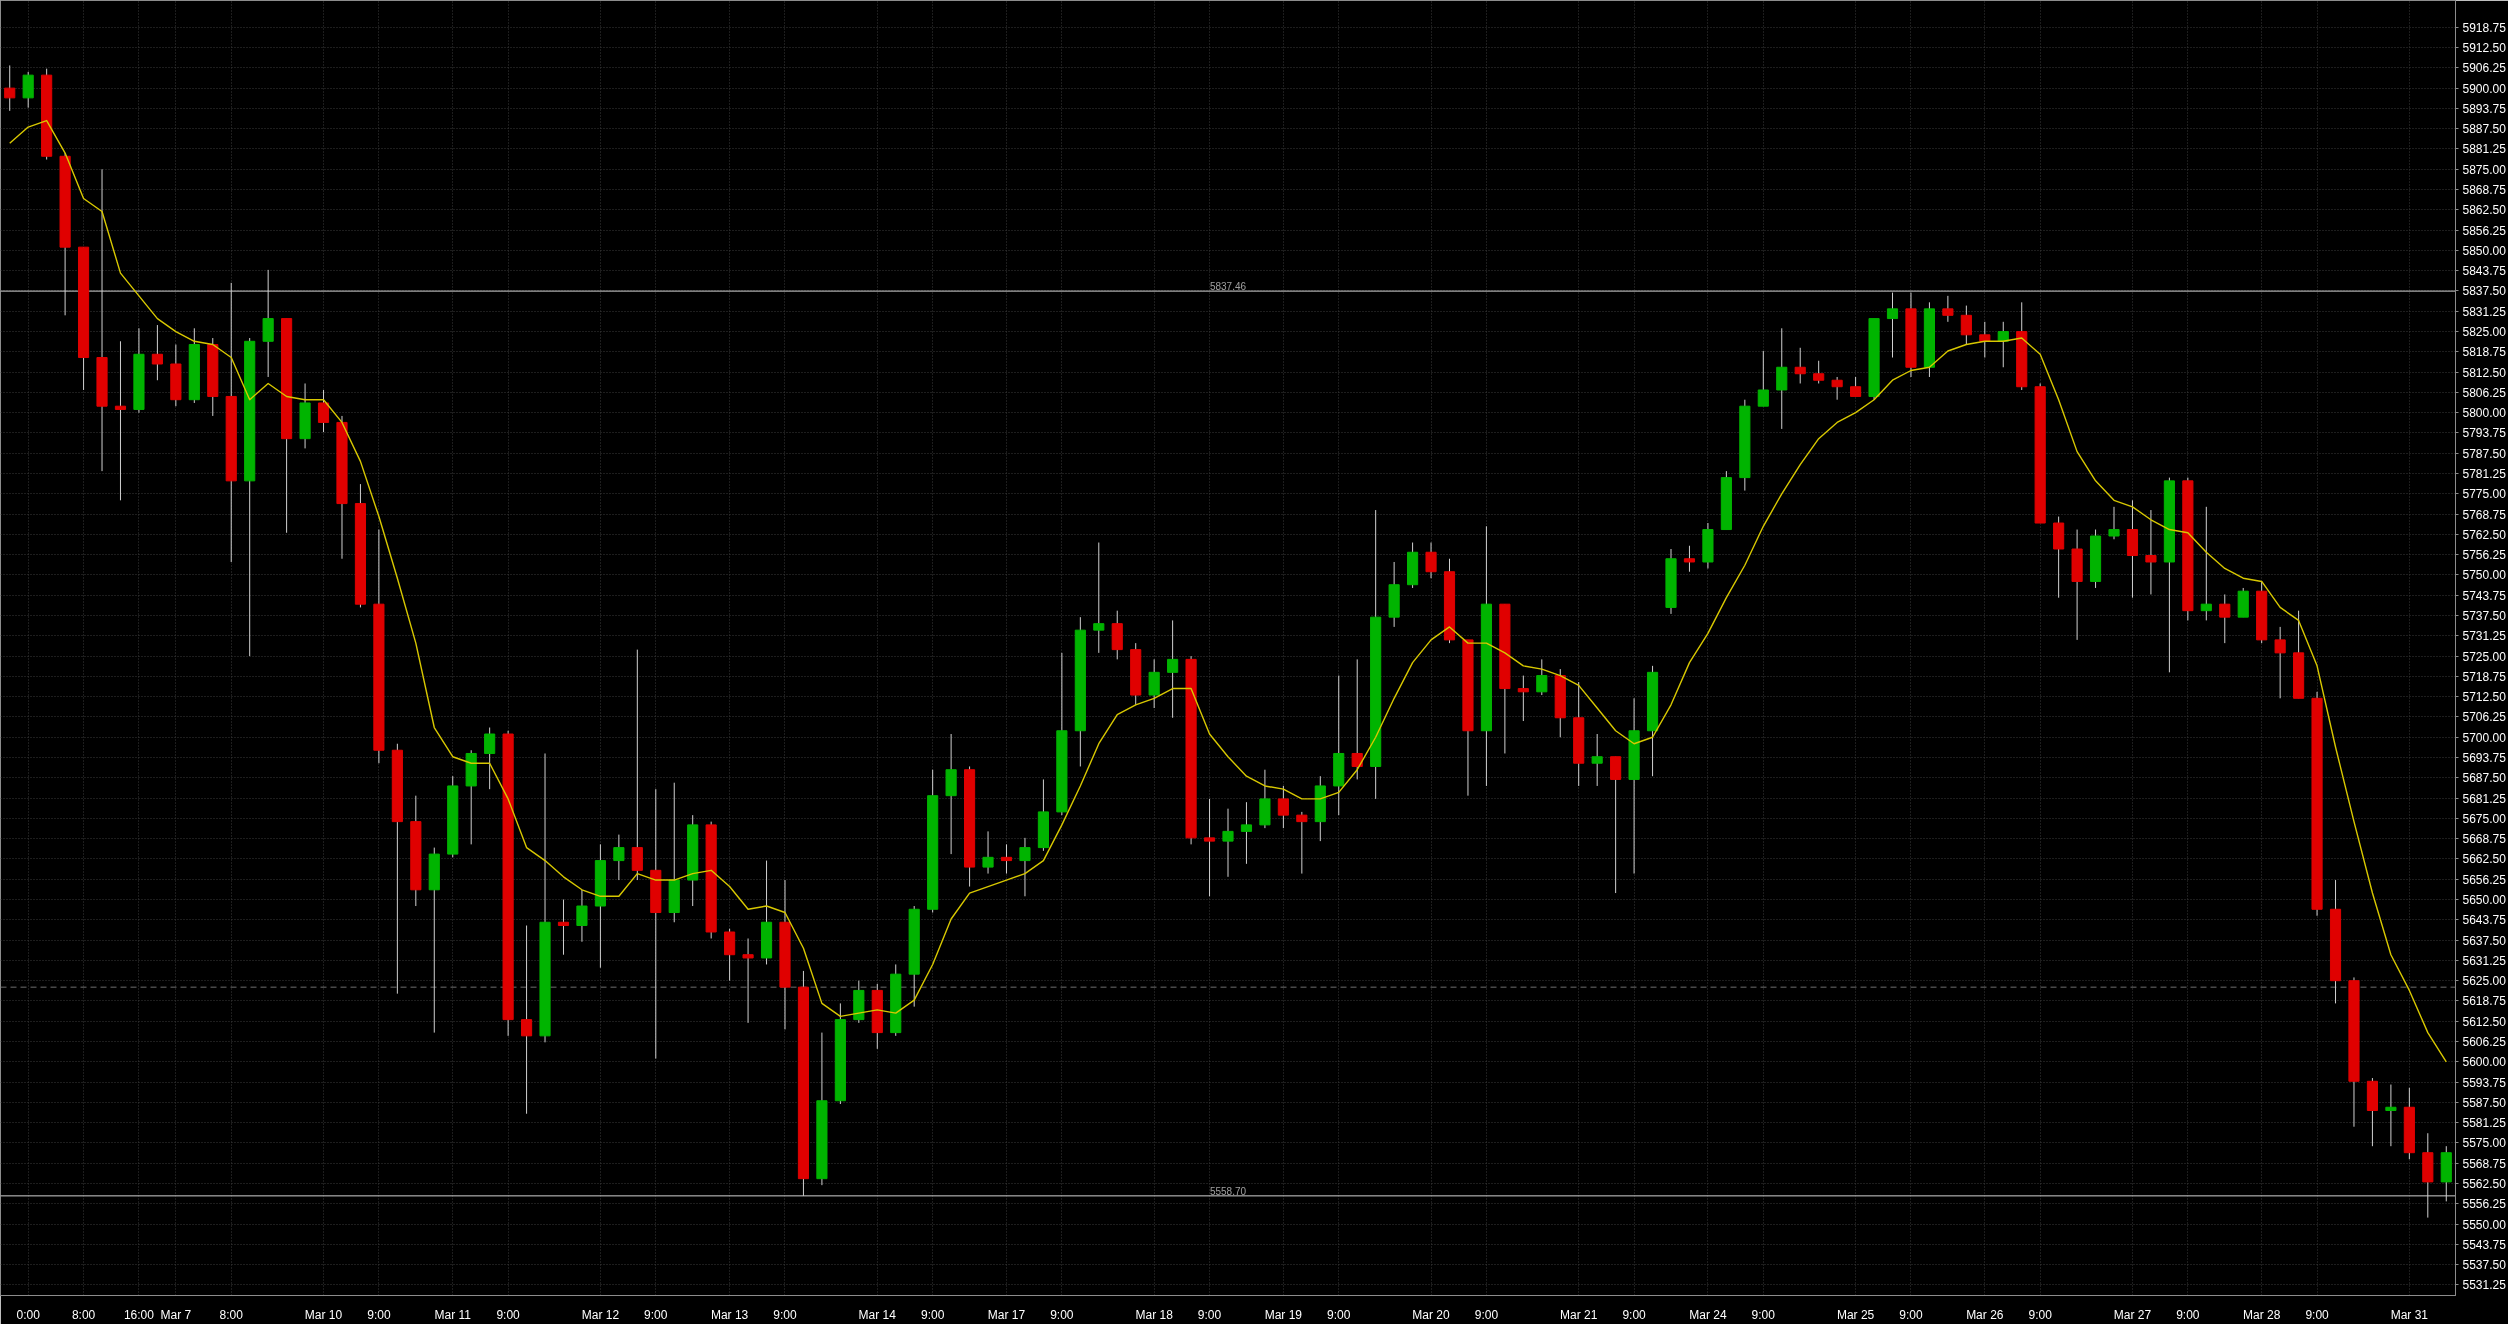 The width and height of the screenshot is (2508, 1324). What do you see at coordinates (2484, 413) in the screenshot?
I see `y-tick-label: 5800.00` at bounding box center [2484, 413].